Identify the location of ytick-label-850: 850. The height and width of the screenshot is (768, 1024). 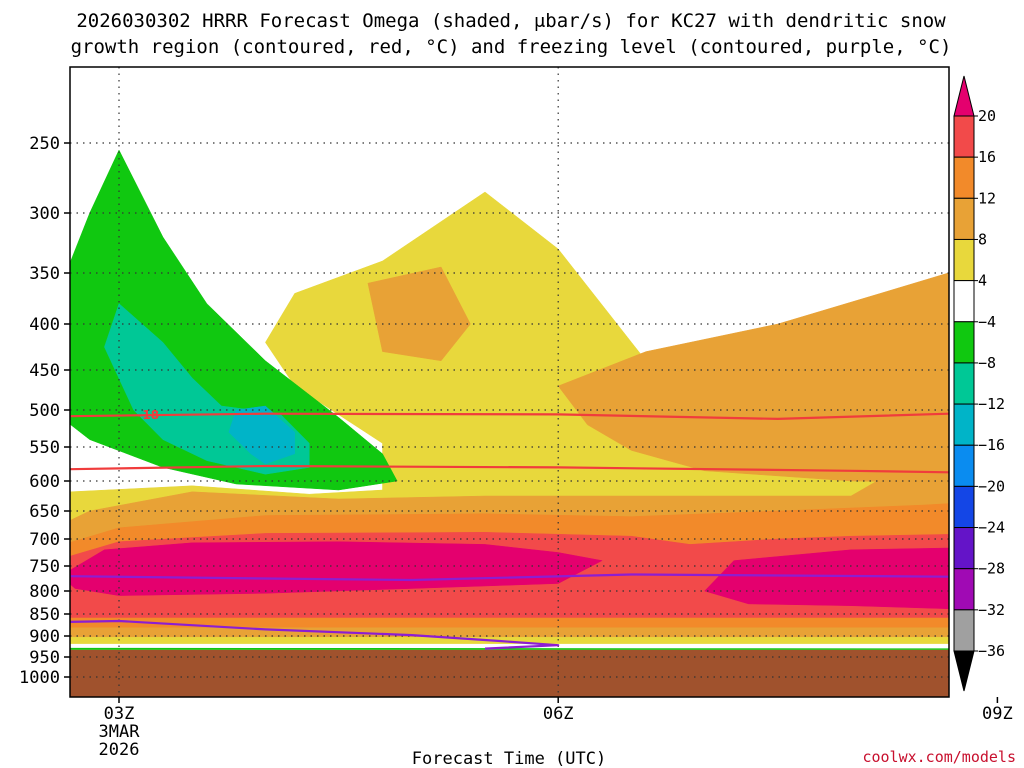
(44, 615).